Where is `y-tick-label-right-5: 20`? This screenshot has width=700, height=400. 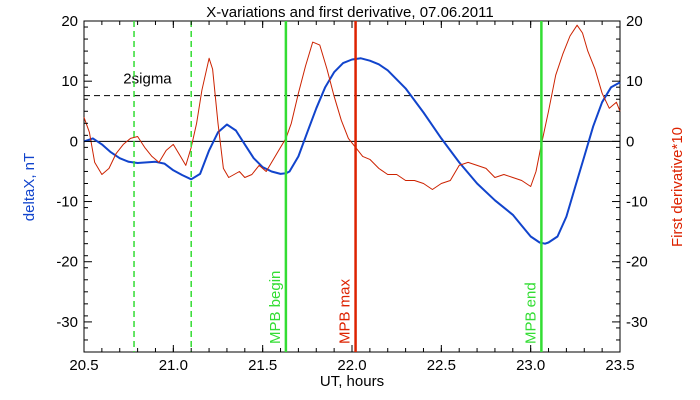
y-tick-label-right-5: 20 is located at coordinates (634, 21).